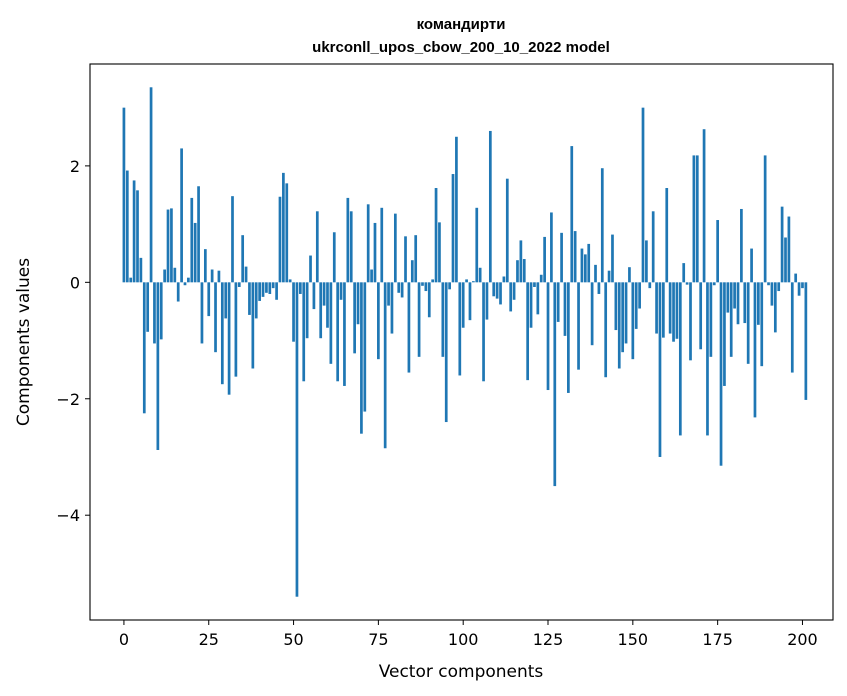 The height and width of the screenshot is (696, 847). What do you see at coordinates (68, 399) in the screenshot?
I see `y-tick-label--2: −2` at bounding box center [68, 399].